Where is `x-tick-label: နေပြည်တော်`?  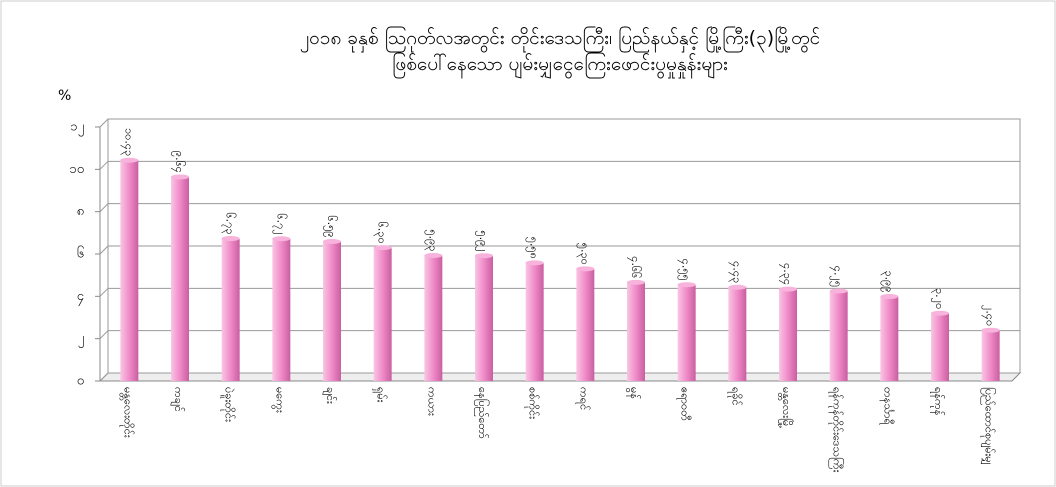
x-tick-label: နေပြည်တော် is located at coordinates (482, 413).